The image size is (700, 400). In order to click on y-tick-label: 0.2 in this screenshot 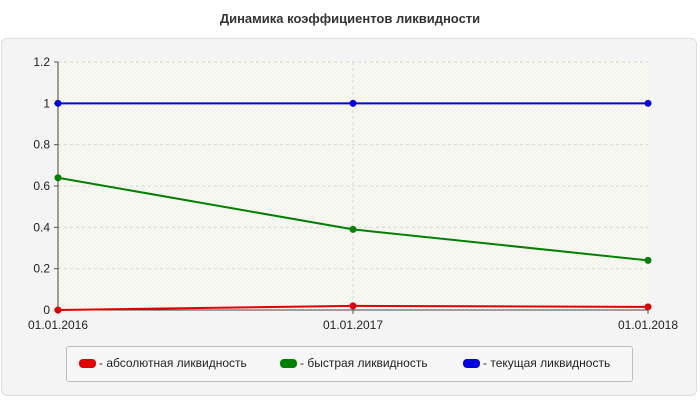, I will do `click(41, 269)`.